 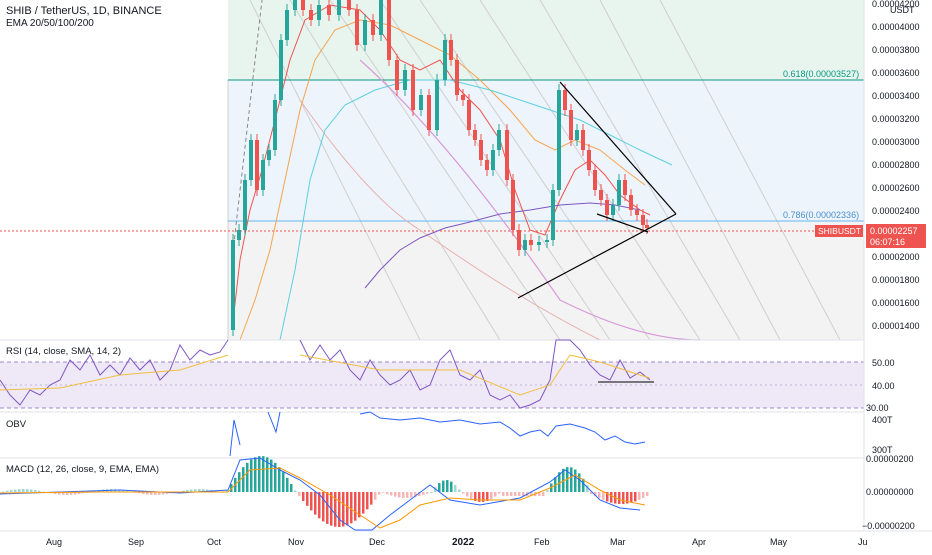 What do you see at coordinates (888, 526) in the screenshot?
I see `macd-tick-neg: −0.00000200` at bounding box center [888, 526].